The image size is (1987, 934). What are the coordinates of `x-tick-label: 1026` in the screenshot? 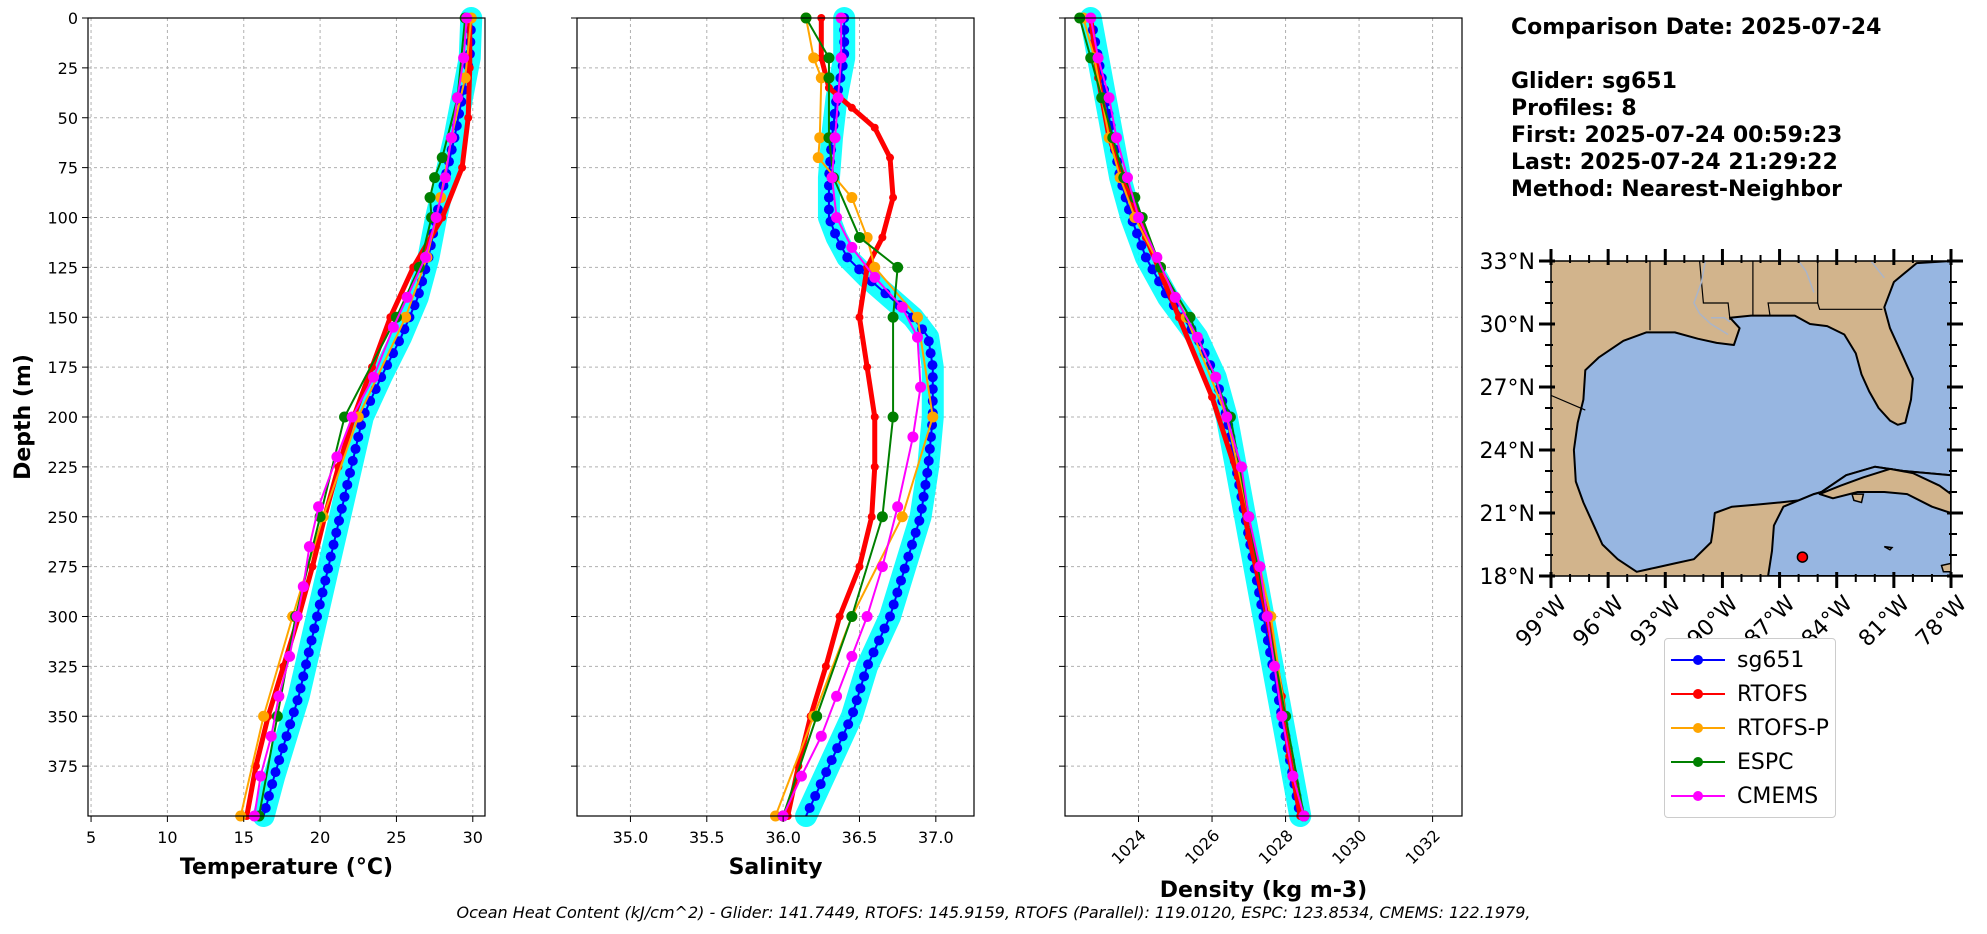 It's located at (1202, 847).